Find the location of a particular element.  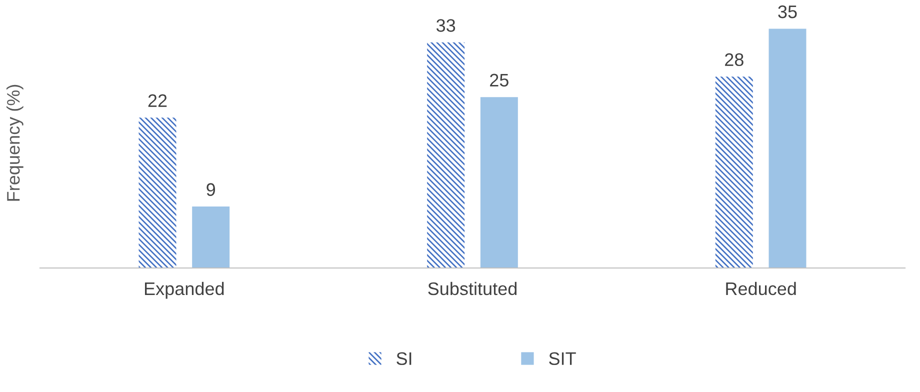

legend-label: SI is located at coordinates (404, 359).